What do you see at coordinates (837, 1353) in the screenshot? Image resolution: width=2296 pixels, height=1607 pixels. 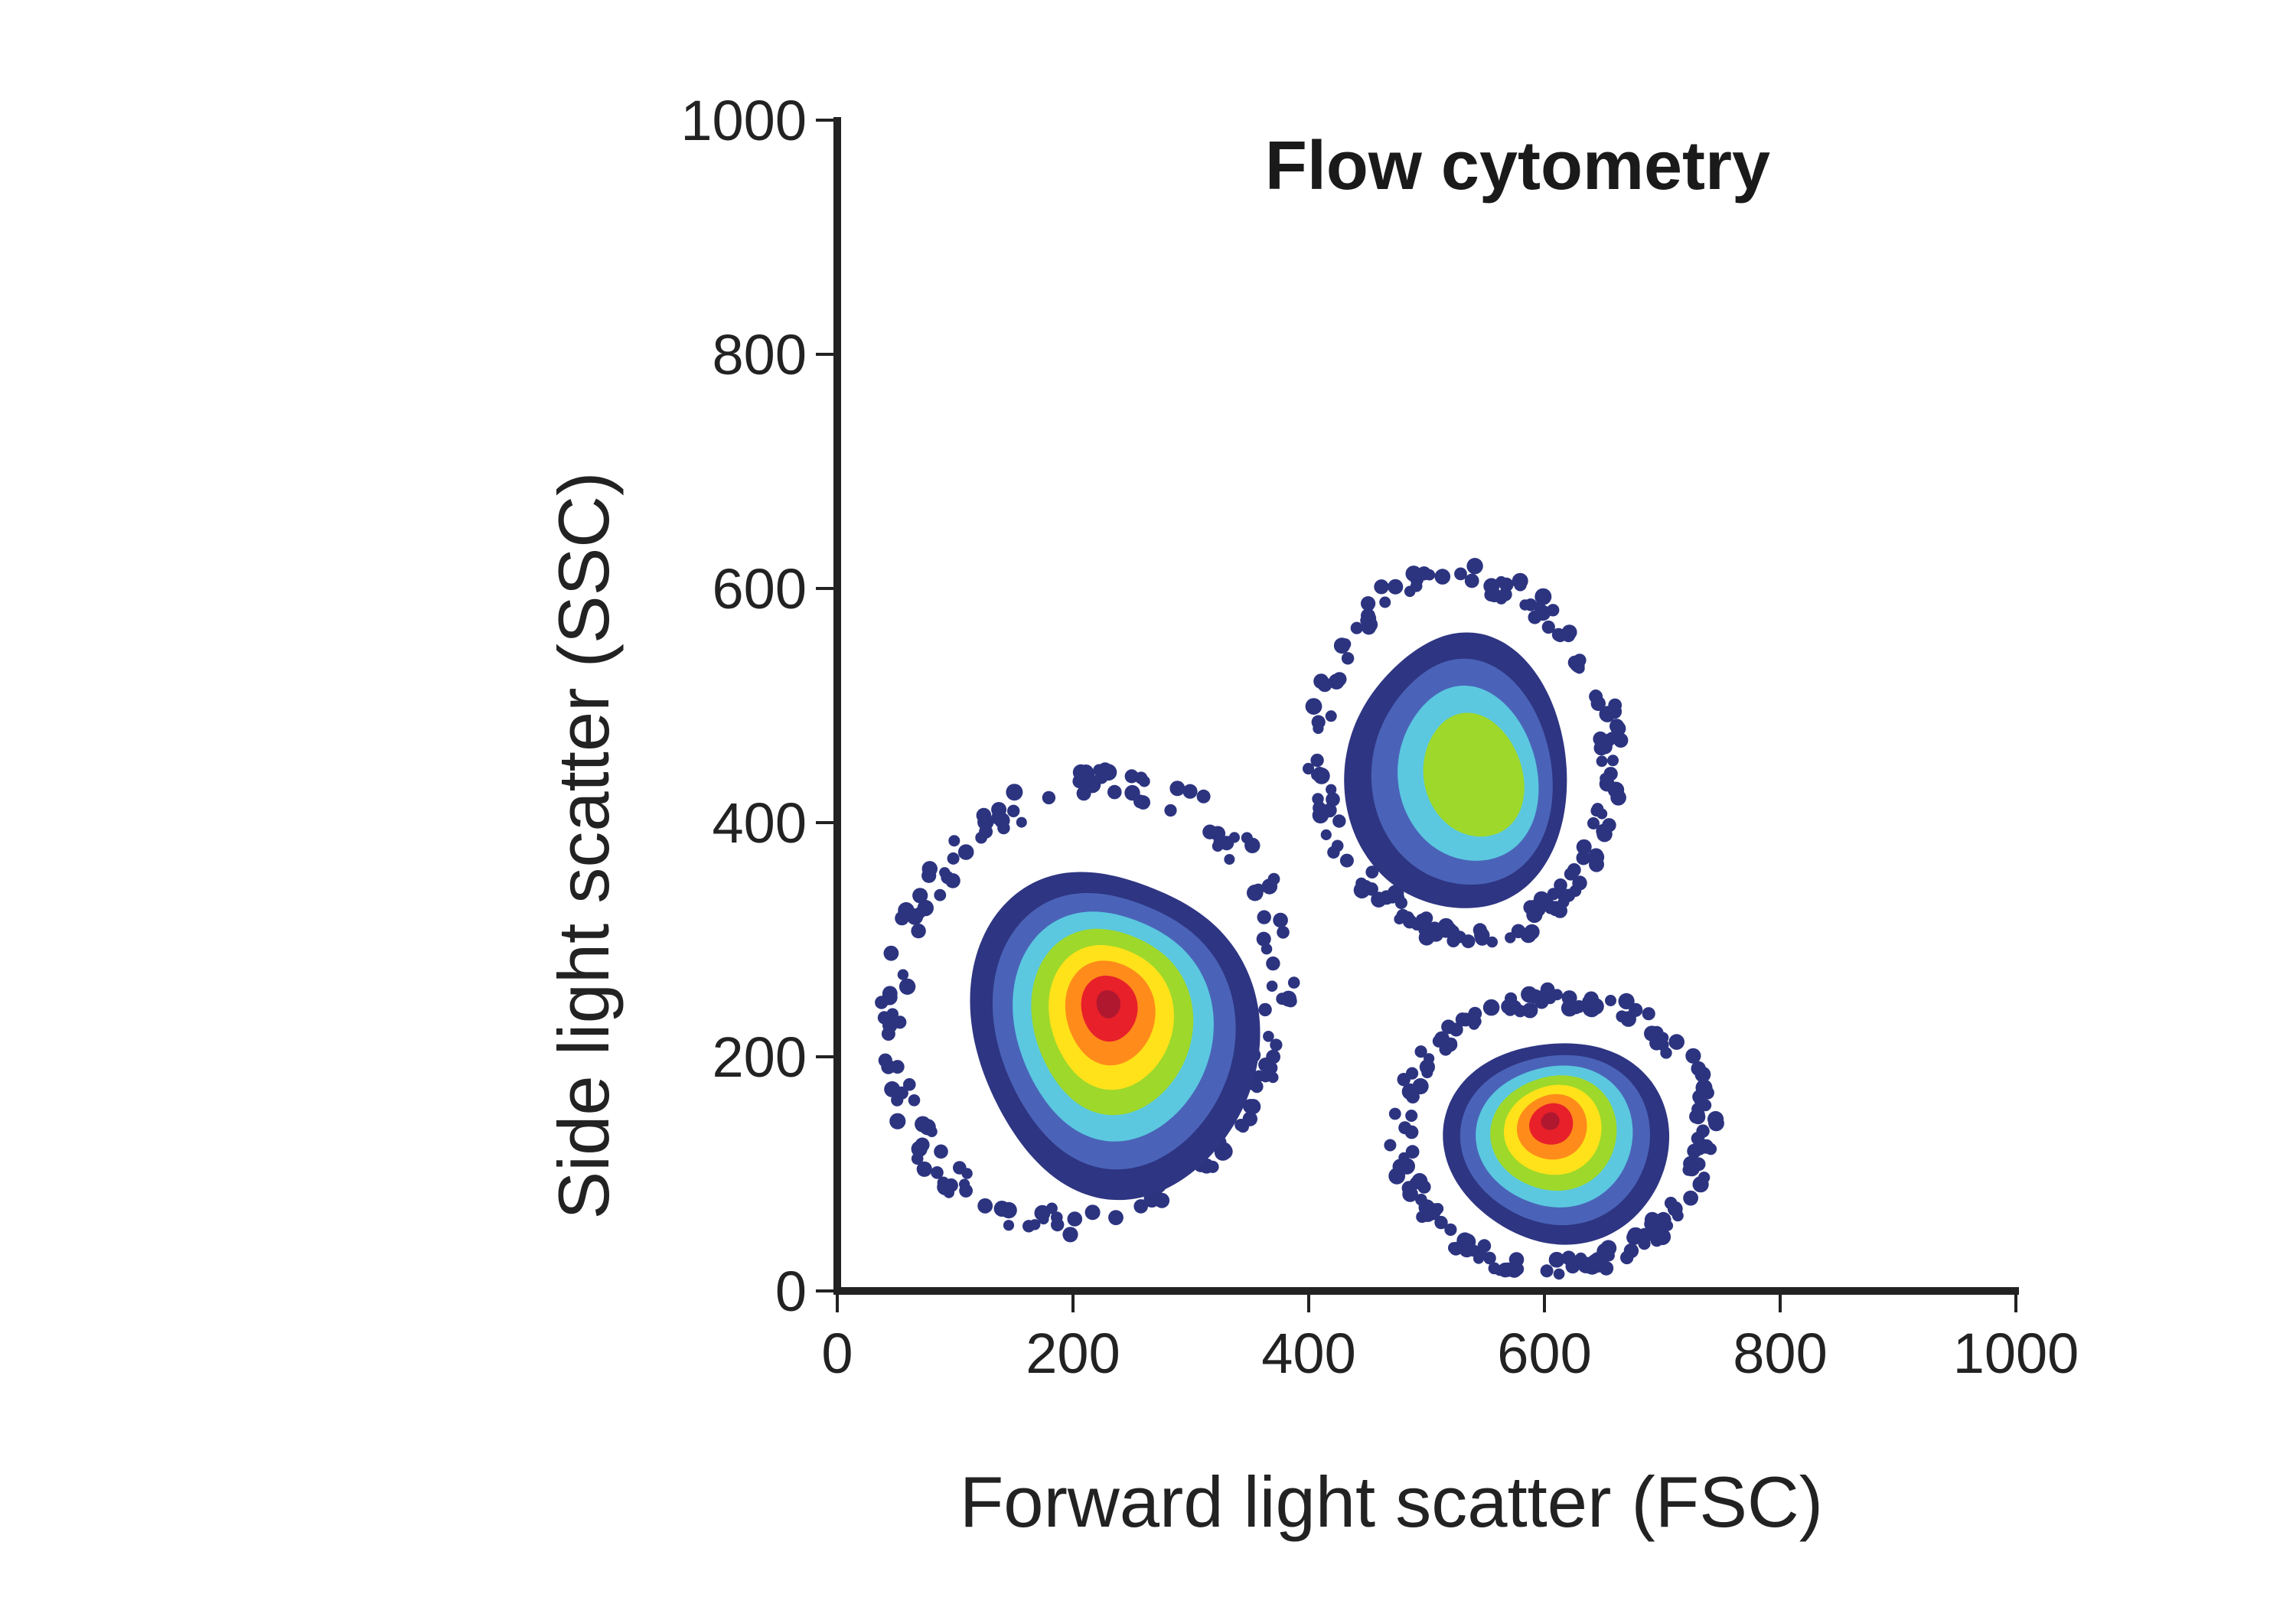 I see `x-tick-label: 0` at bounding box center [837, 1353].